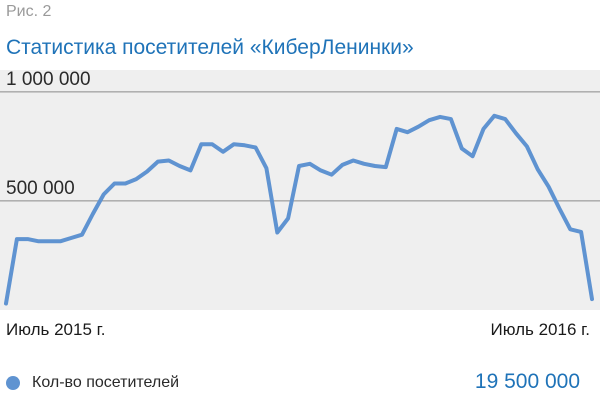  Describe the element at coordinates (210, 47) in the screenshot. I see `chart-title: Статистика посетителей «КиберЛенинки»` at that location.